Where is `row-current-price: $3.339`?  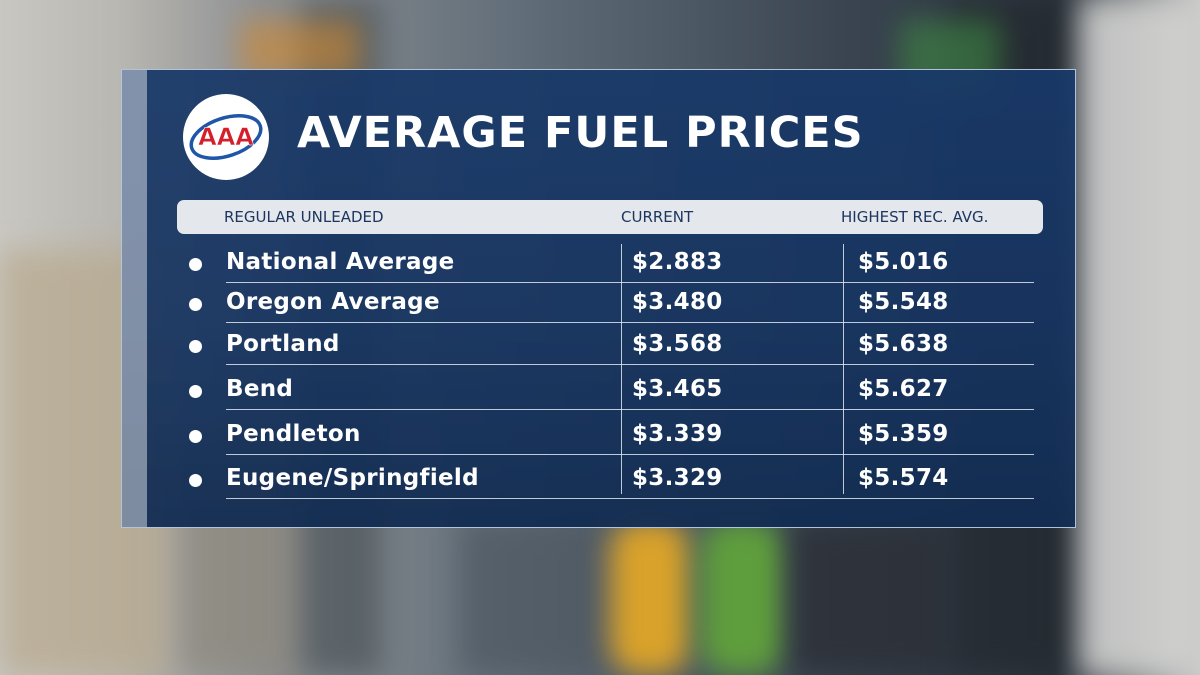 row-current-price: $3.339 is located at coordinates (677, 434).